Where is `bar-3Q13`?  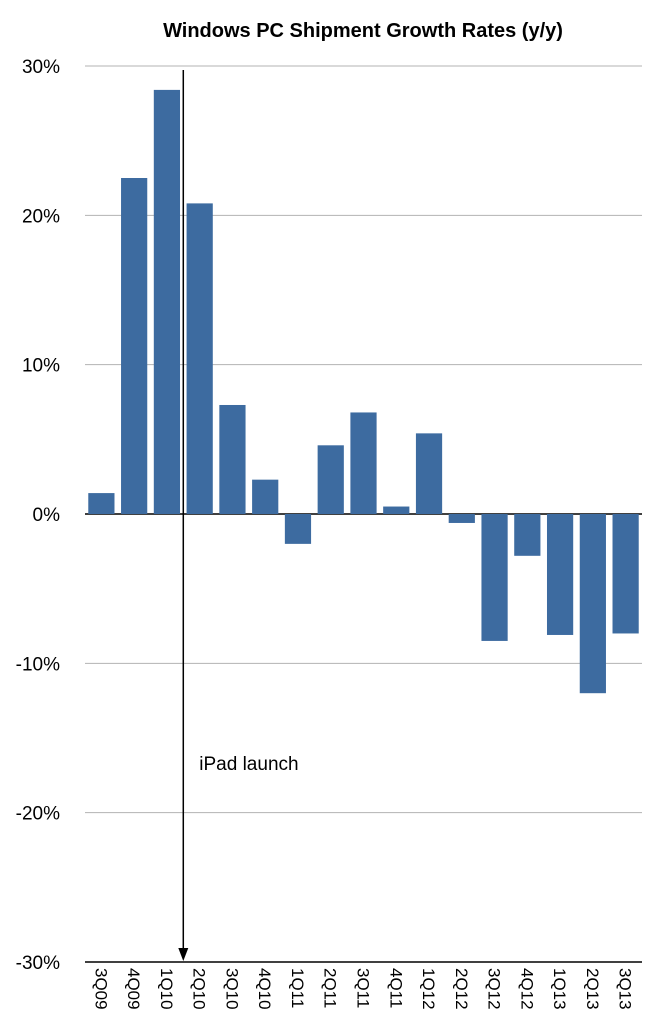 bar-3Q13 is located at coordinates (625, 574).